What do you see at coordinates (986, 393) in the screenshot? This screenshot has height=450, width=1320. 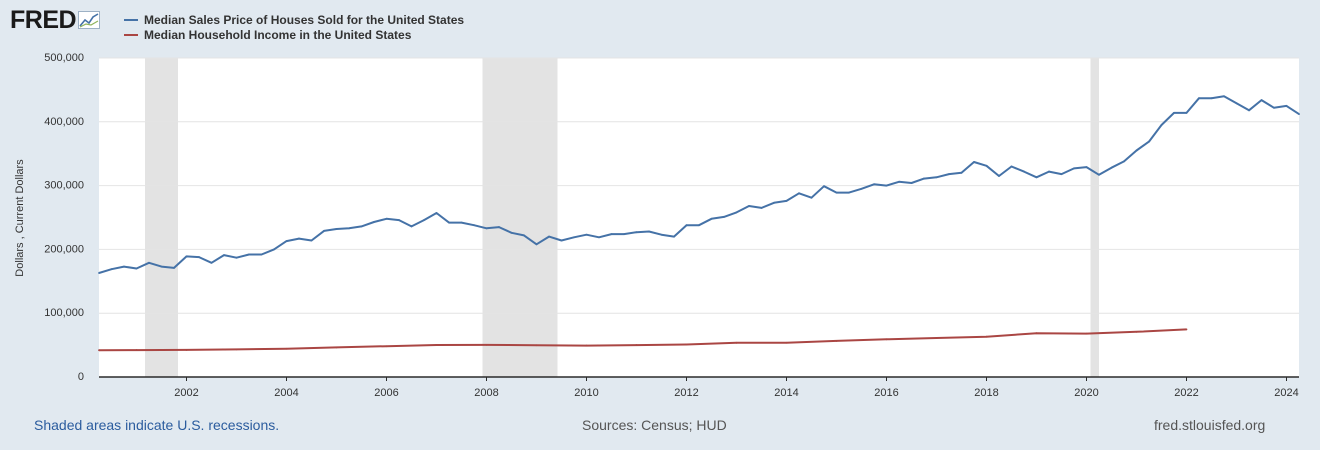 I see `x-tick-label: 2018` at bounding box center [986, 393].